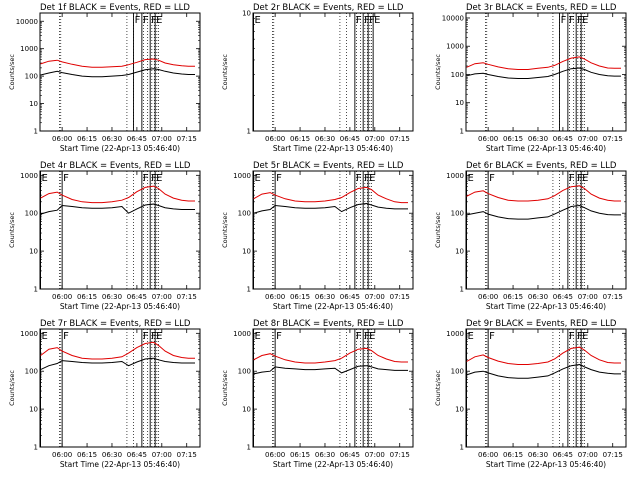 The image size is (640, 480). Describe the element at coordinates (375, 455) in the screenshot. I see `panel-8-xtick-label: 07:00` at that location.